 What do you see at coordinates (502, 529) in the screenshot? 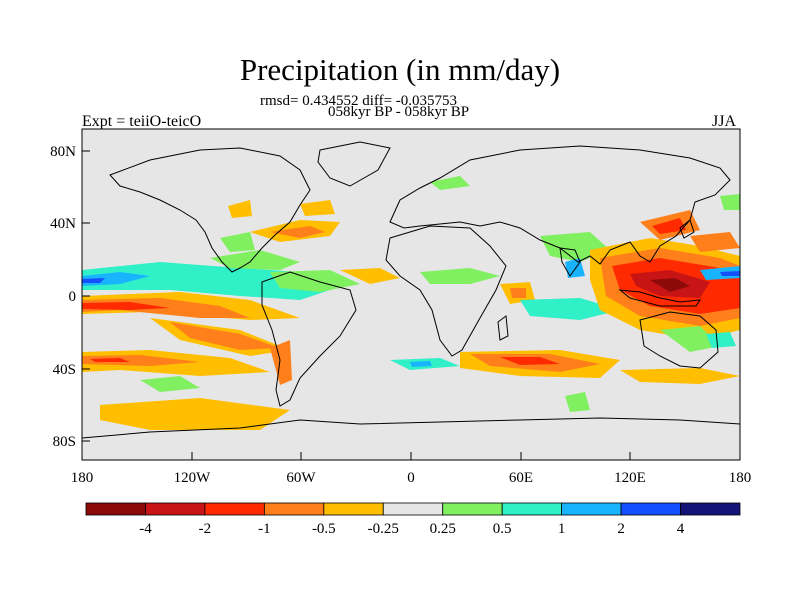
I see `colorbar-label: 0.5` at bounding box center [502, 529].